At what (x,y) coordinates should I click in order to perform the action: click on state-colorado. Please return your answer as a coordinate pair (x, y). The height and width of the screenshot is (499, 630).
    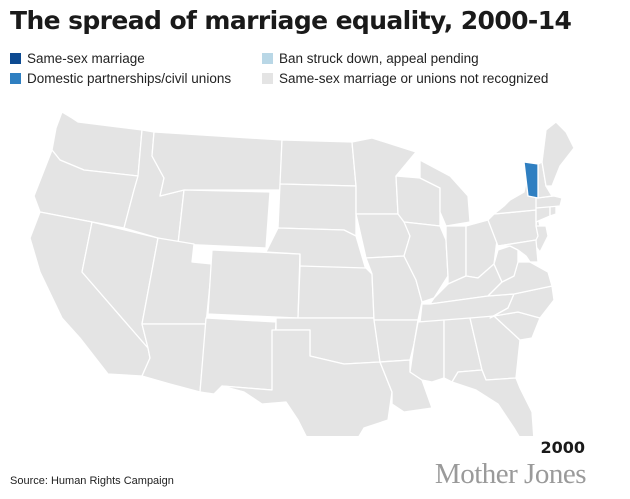
    Looking at the image, I should click on (254, 284).